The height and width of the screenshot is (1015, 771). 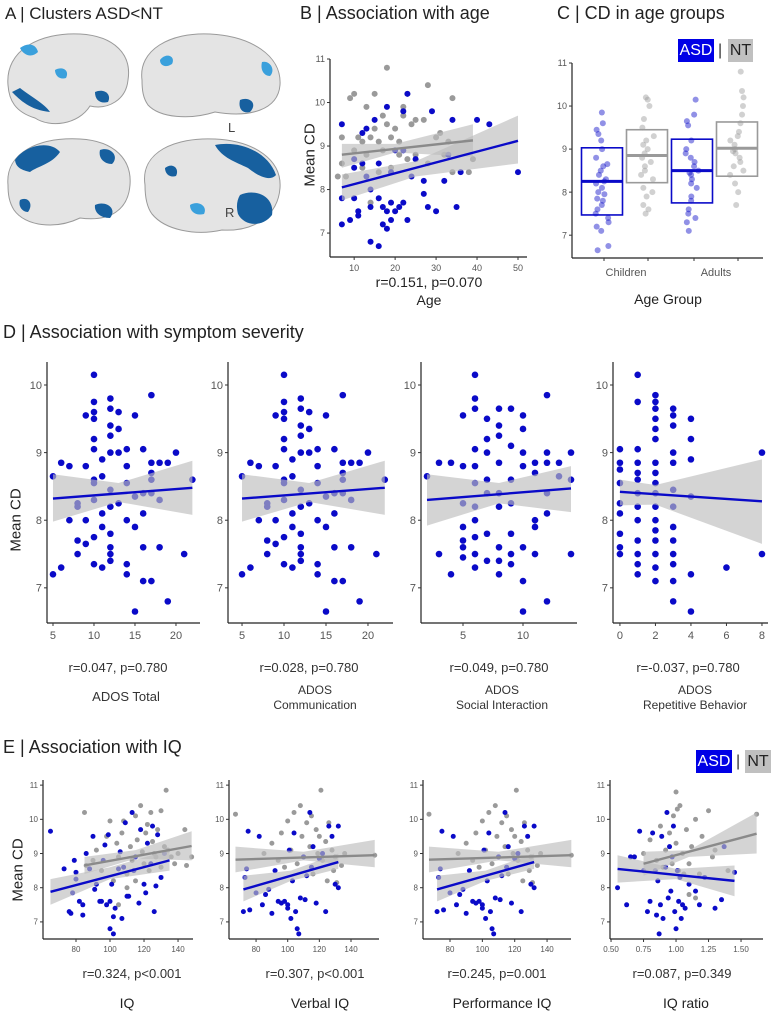 I want to click on y-tick-label: 11, so click(x=601, y=785).